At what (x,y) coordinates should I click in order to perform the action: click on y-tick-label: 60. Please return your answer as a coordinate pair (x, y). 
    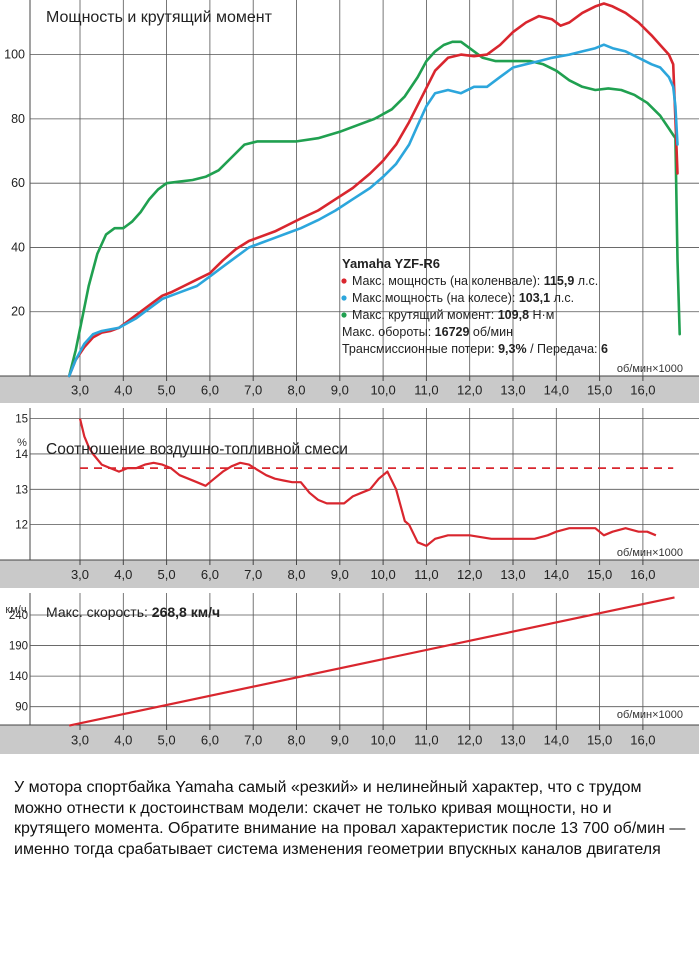
    Looking at the image, I should click on (18, 183).